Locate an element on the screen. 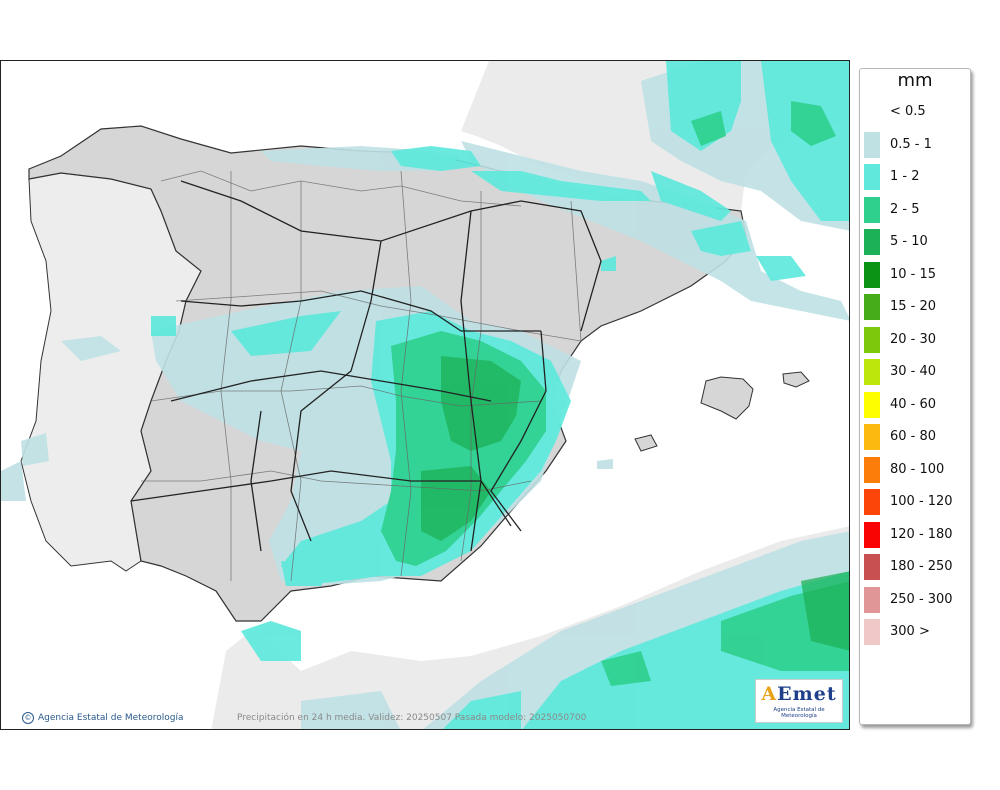 The height and width of the screenshot is (790, 1000). copyright-credit: © Agencia Estatal de Meteorología is located at coordinates (103, 718).